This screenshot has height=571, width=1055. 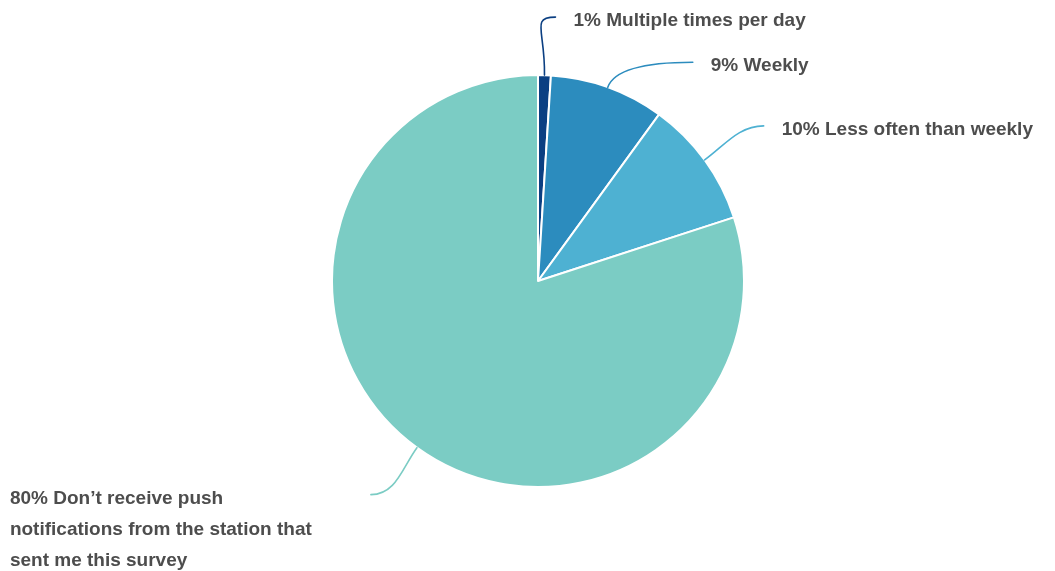 What do you see at coordinates (161, 528) in the screenshot?
I see `slice-label: 80% Don’t receive push notifications from the station that sent me this survey` at bounding box center [161, 528].